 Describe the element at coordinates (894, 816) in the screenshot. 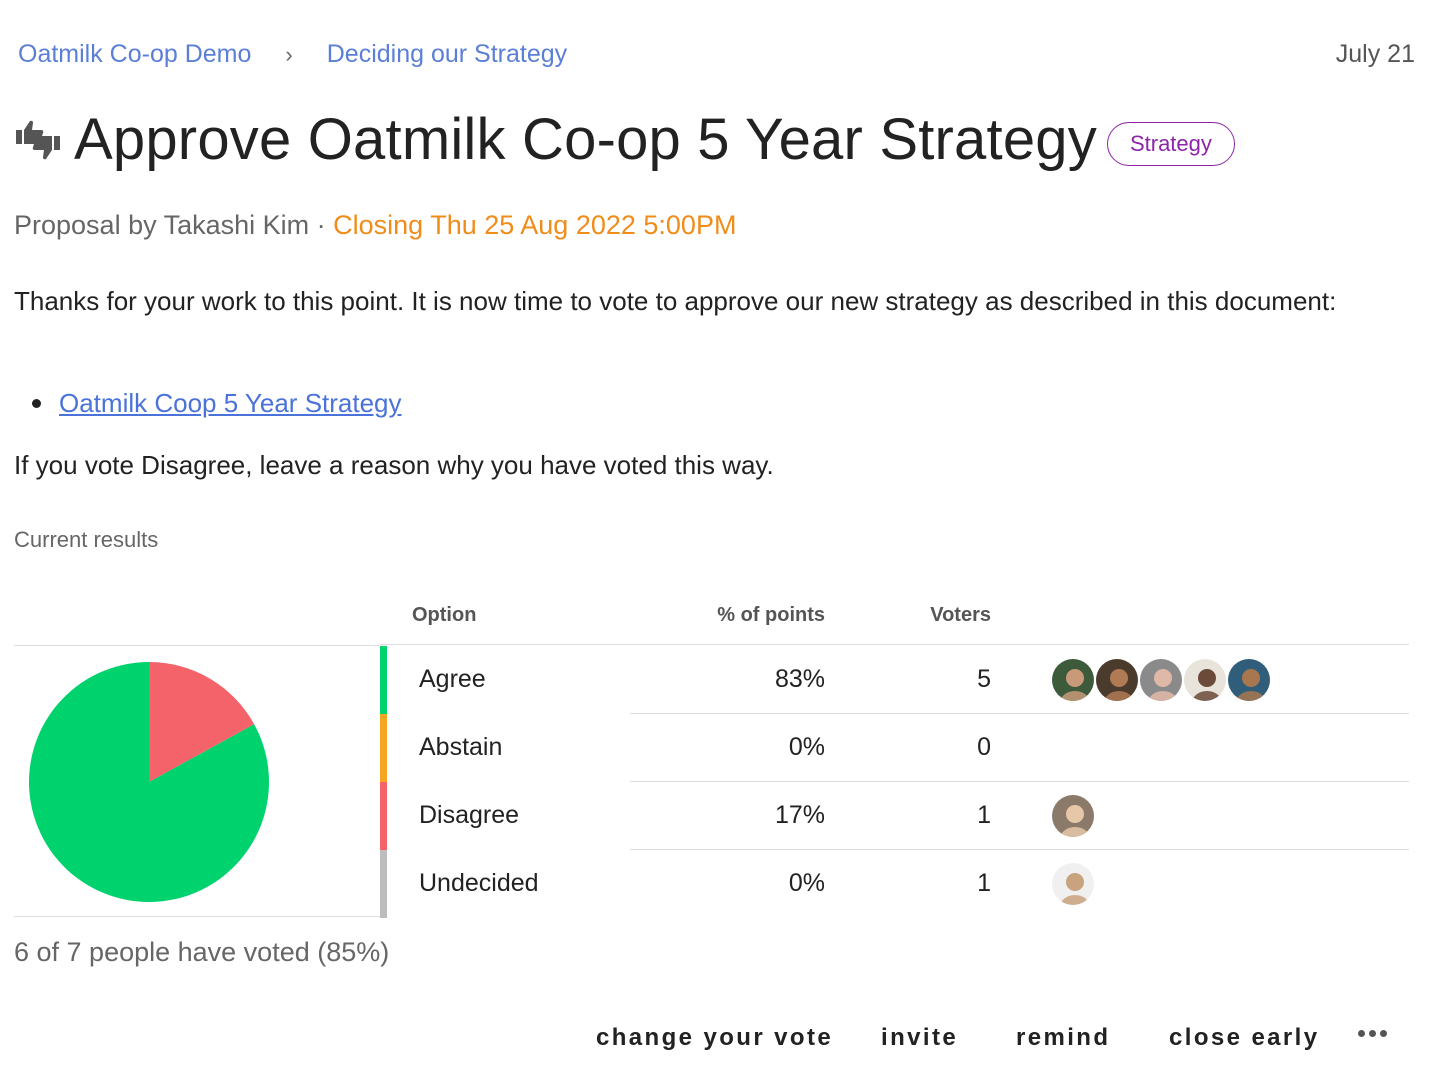

I see `table-row: Disagree 17% 1` at that location.